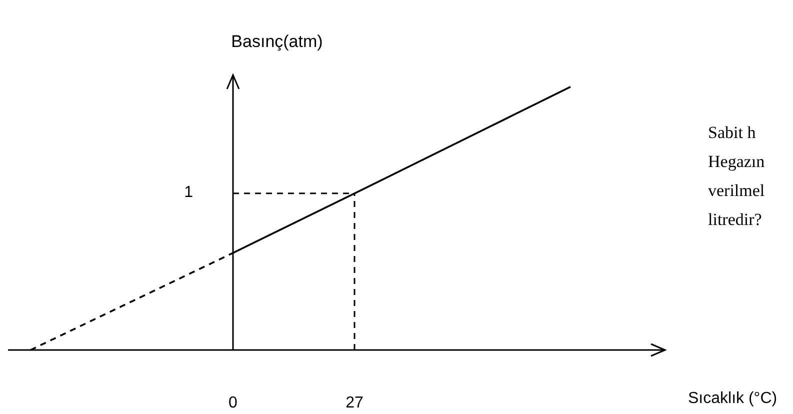 The height and width of the screenshot is (414, 793). I want to click on x-axis-title: Sıcaklık (°C), so click(733, 399).